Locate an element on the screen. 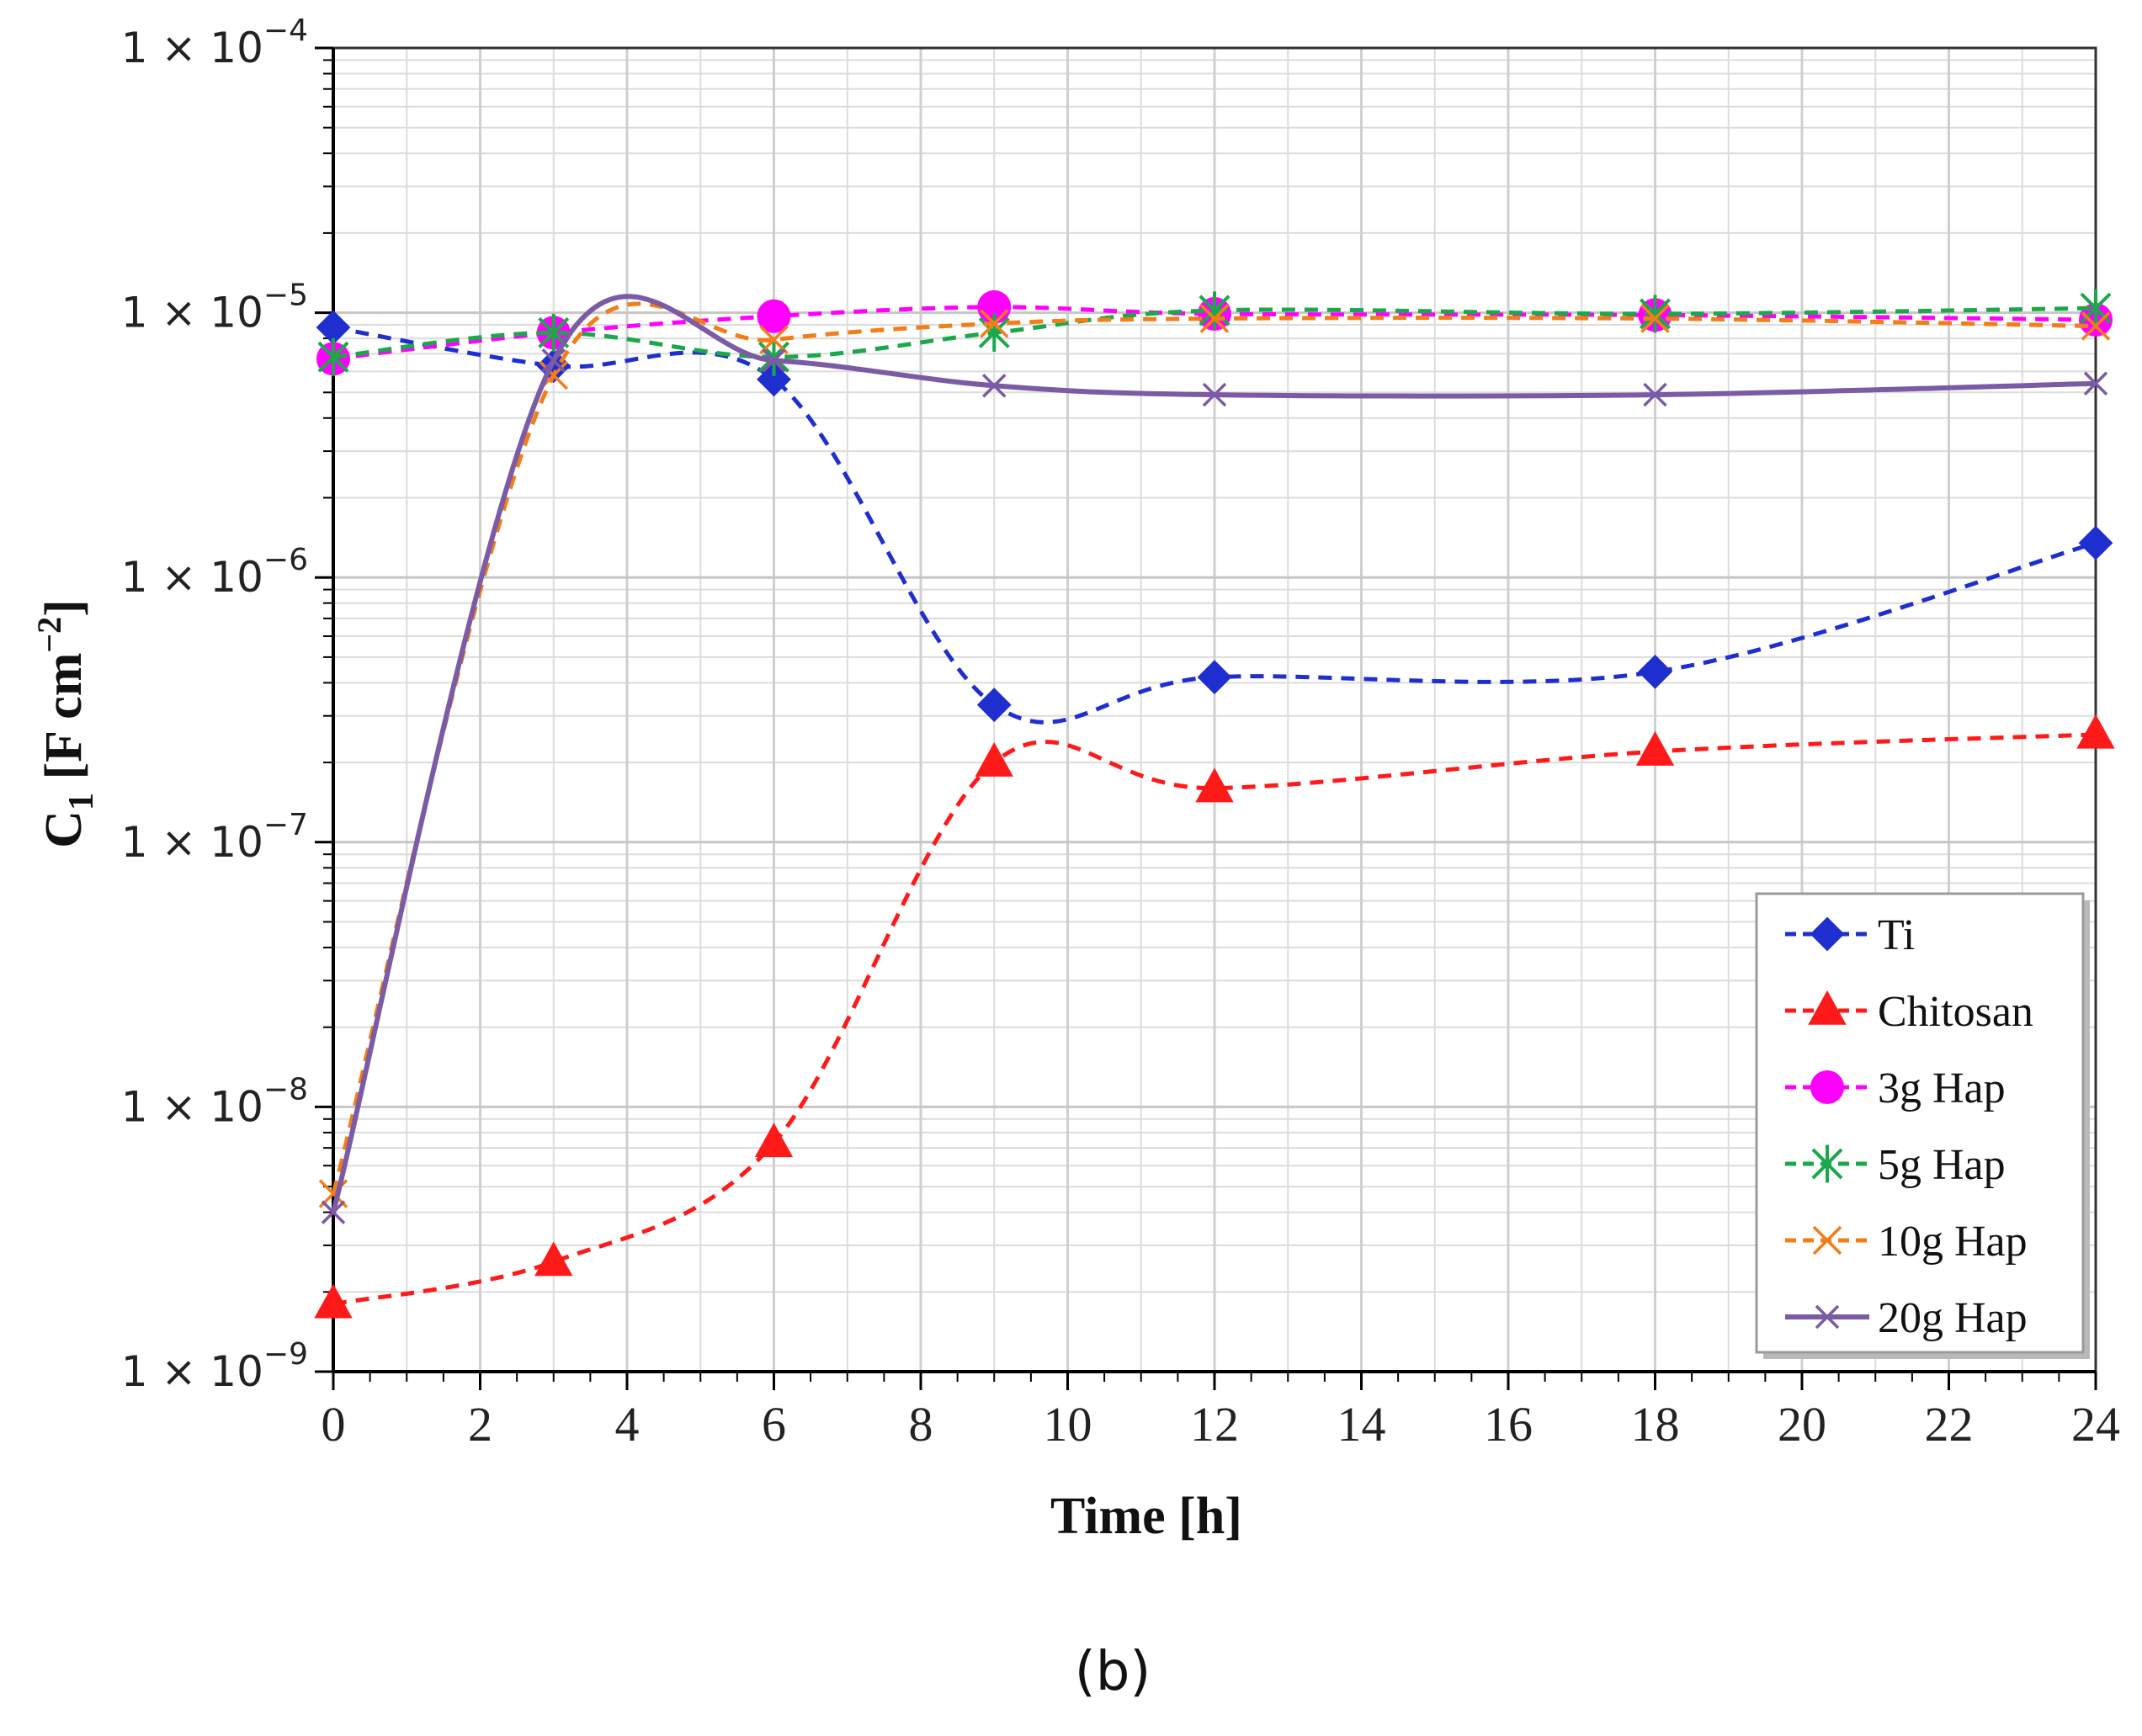 The height and width of the screenshot is (1736, 2142). y-tick-exponent: −6 is located at coordinates (285, 560).